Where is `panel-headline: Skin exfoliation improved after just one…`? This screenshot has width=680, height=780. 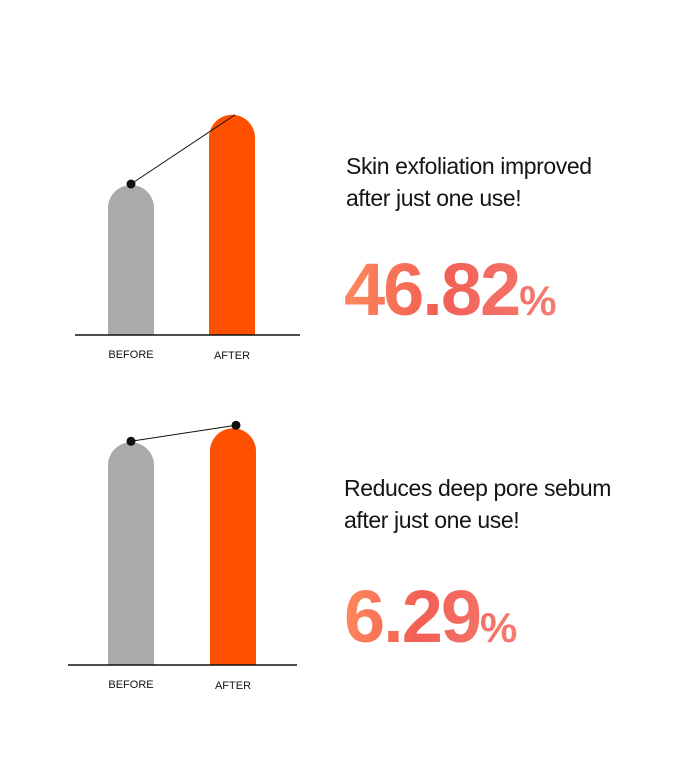
panel-headline: Skin exfoliation improved after just one… is located at coordinates (506, 182).